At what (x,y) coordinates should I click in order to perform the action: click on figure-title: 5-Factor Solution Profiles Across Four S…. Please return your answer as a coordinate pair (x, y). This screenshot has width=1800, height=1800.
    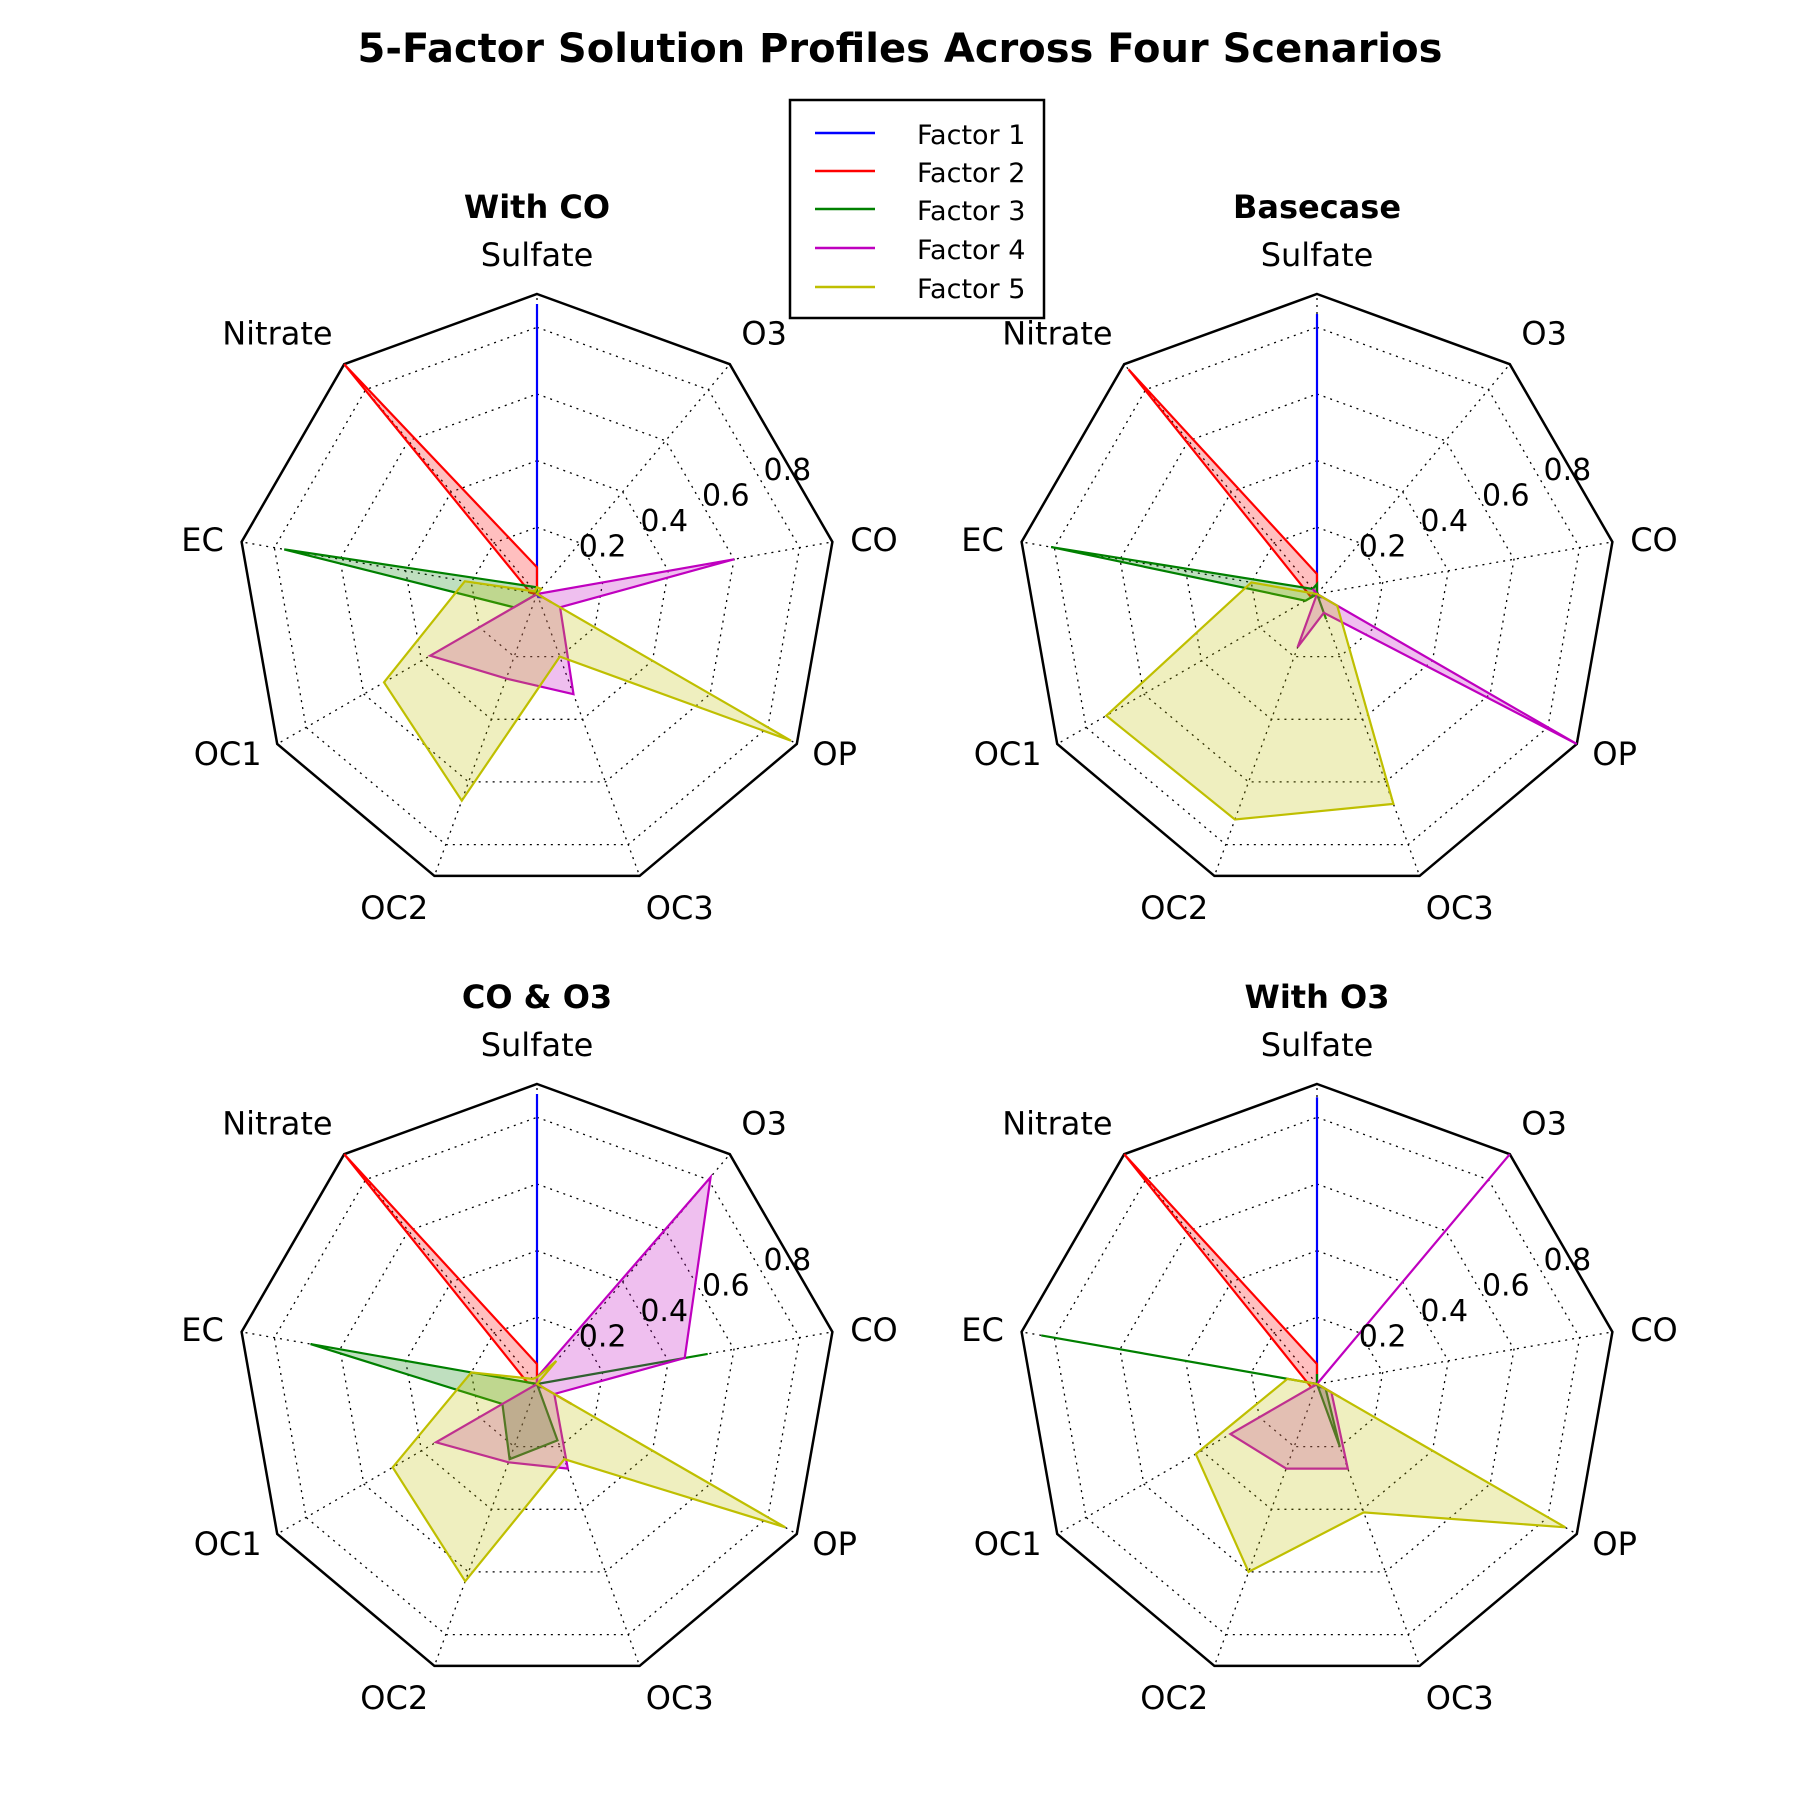
    Looking at the image, I should click on (900, 49).